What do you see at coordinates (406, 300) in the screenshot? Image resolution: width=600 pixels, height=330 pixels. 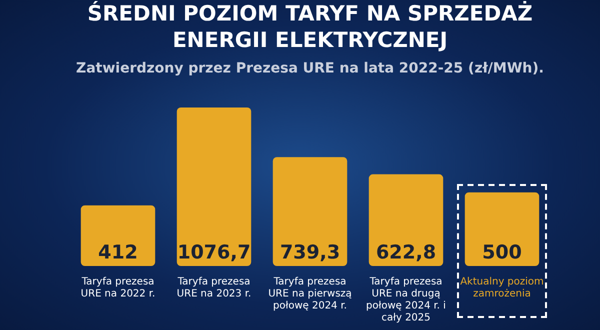 I see `x-tick-label: Taryfa prezesa URE na drugą połowę 2024 r. i cały 2025` at bounding box center [406, 300].